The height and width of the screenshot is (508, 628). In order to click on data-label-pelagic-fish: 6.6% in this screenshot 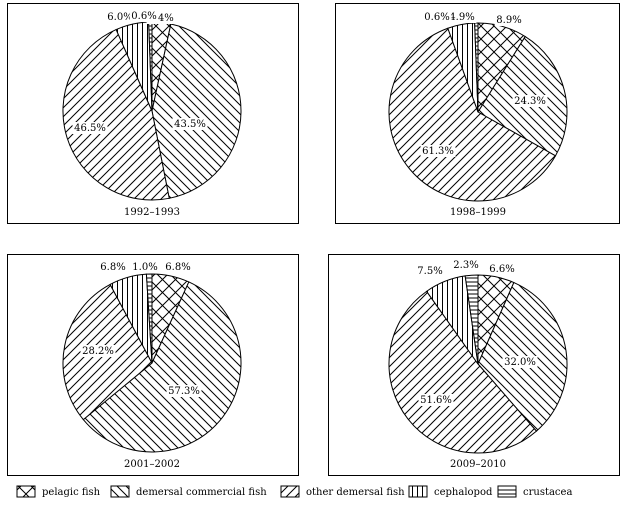, I will do `click(501, 269)`.